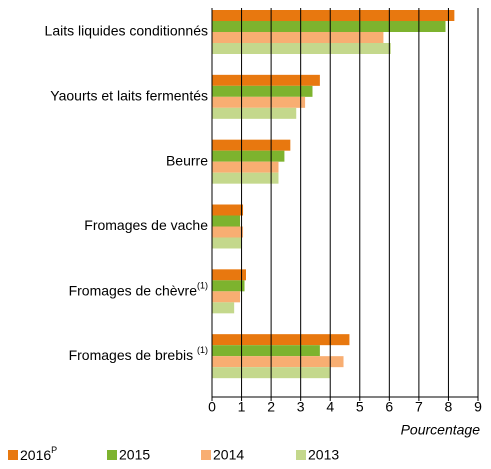 The width and height of the screenshot is (491, 469). What do you see at coordinates (323, 455) in the screenshot?
I see `legend-label: 2013` at bounding box center [323, 455].